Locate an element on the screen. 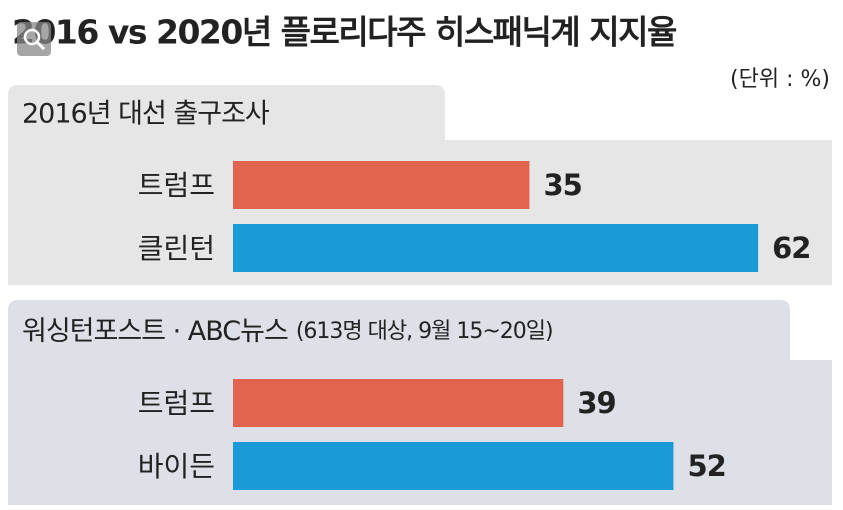 Image resolution: width=843 pixels, height=510 pixels. category-label: 클린턴 is located at coordinates (176, 248).